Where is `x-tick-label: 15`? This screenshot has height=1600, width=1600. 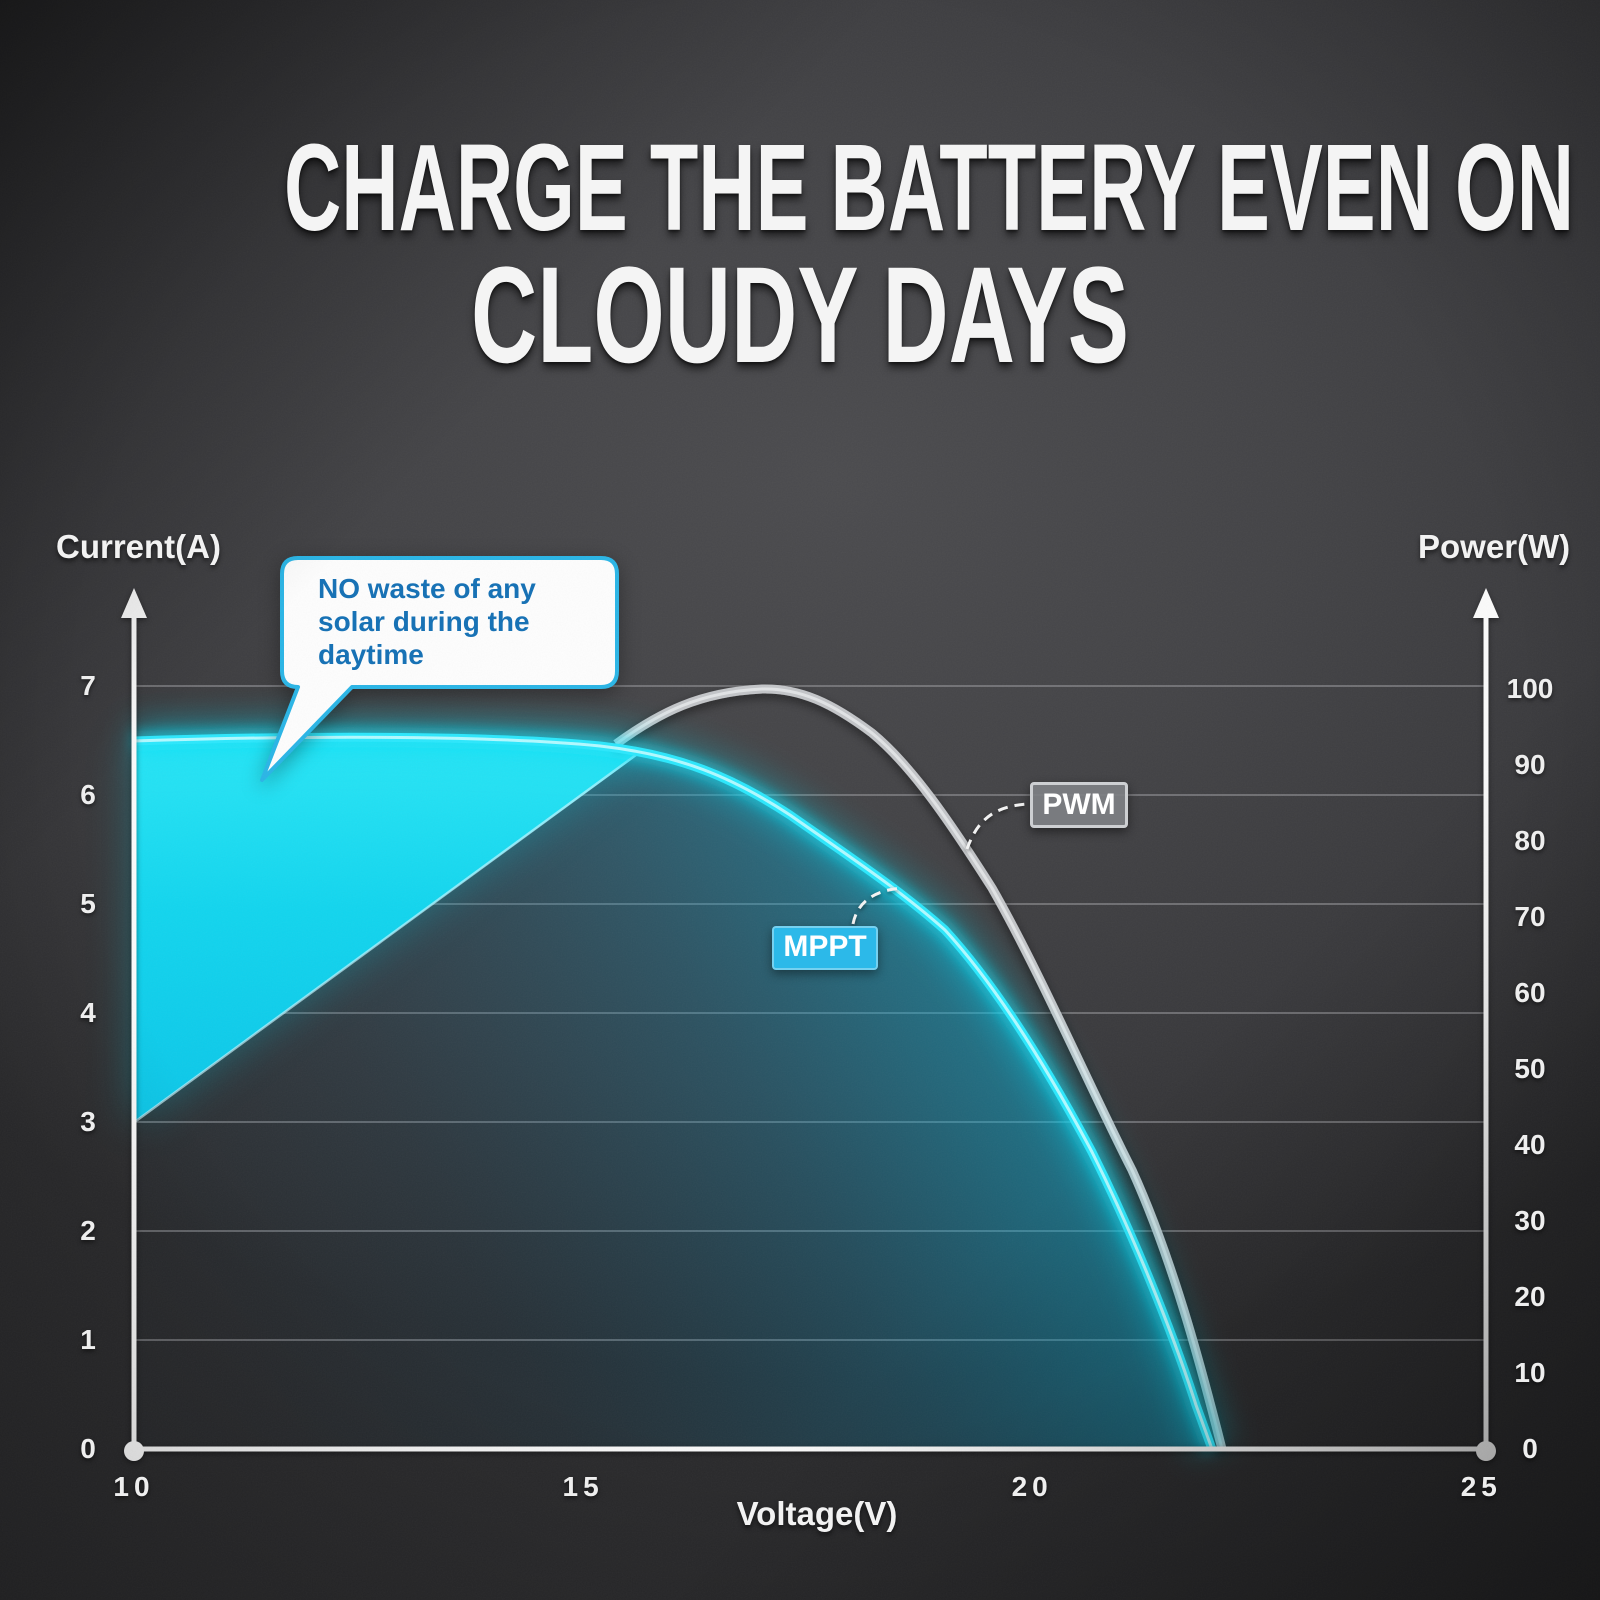
x-tick-label: 15 is located at coordinates (583, 1486).